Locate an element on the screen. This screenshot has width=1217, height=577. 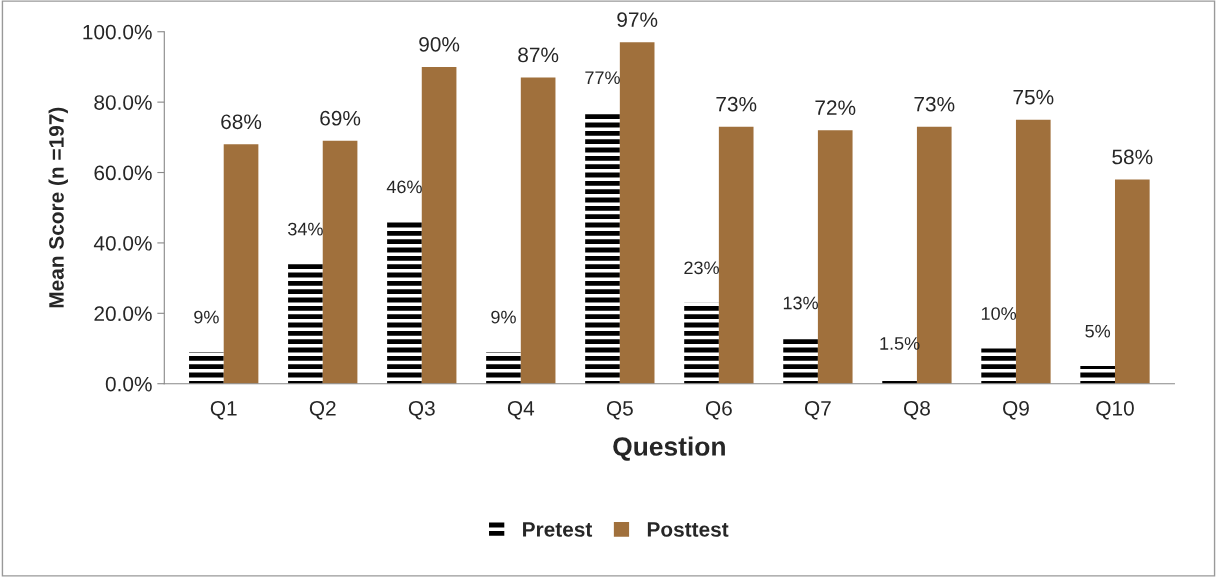
data-label: 75% is located at coordinates (1033, 97).